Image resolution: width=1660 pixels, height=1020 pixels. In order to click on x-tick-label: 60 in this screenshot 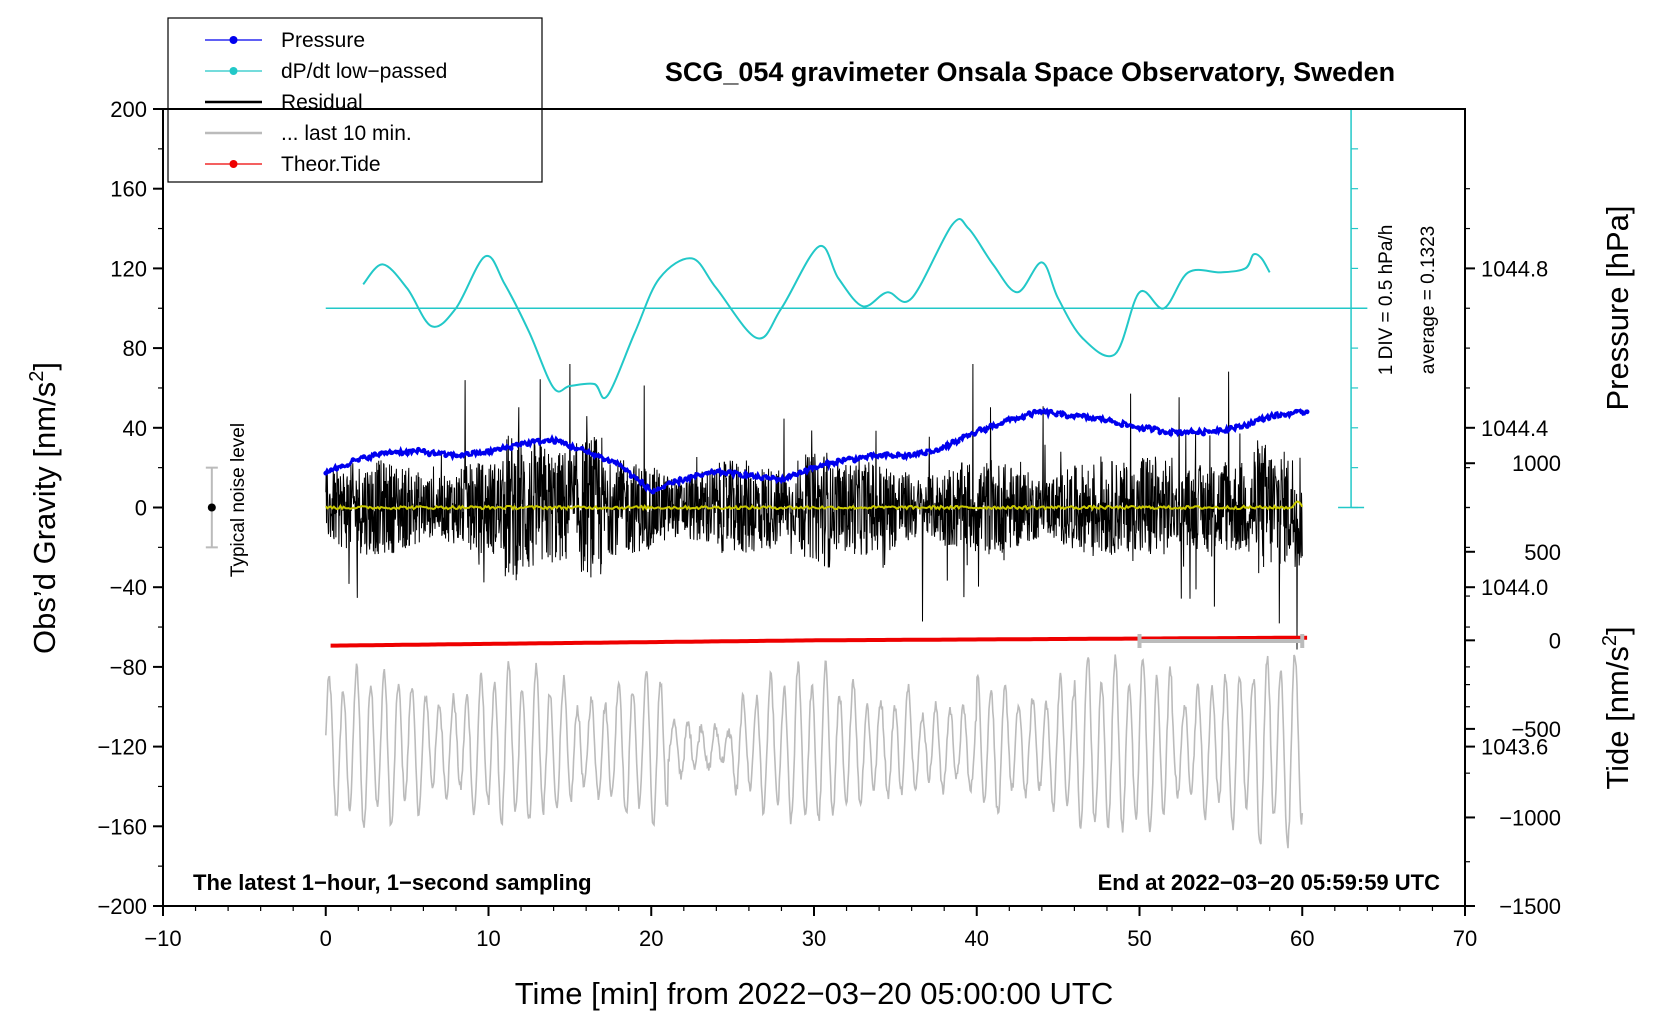, I will do `click(1302, 938)`.